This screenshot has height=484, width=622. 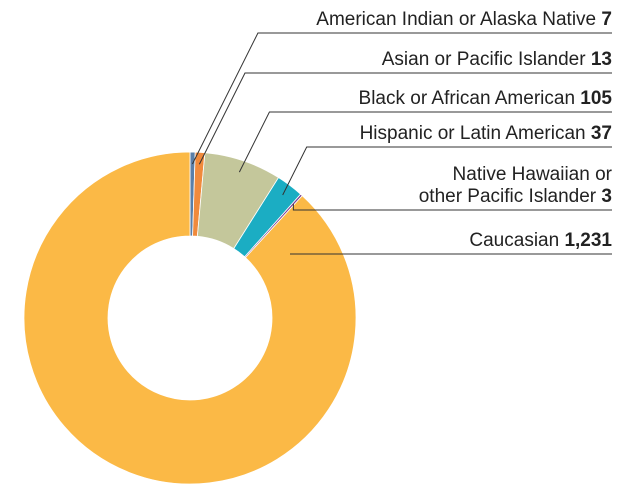 I want to click on category-label: Black or African American, so click(x=467, y=98).